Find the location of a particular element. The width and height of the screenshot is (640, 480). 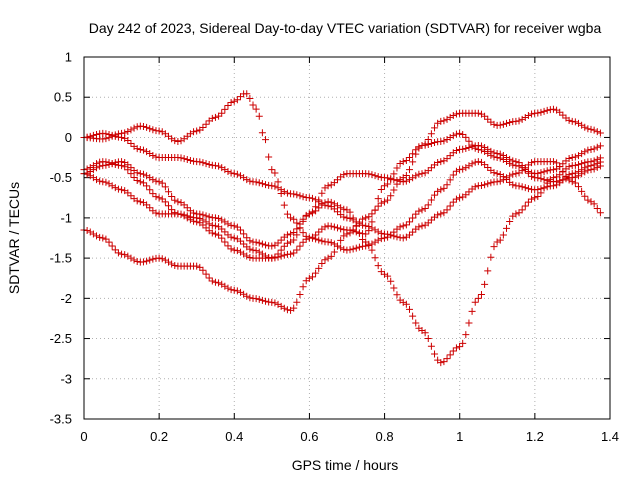

y-tick-label: -2 is located at coordinates (66, 298).